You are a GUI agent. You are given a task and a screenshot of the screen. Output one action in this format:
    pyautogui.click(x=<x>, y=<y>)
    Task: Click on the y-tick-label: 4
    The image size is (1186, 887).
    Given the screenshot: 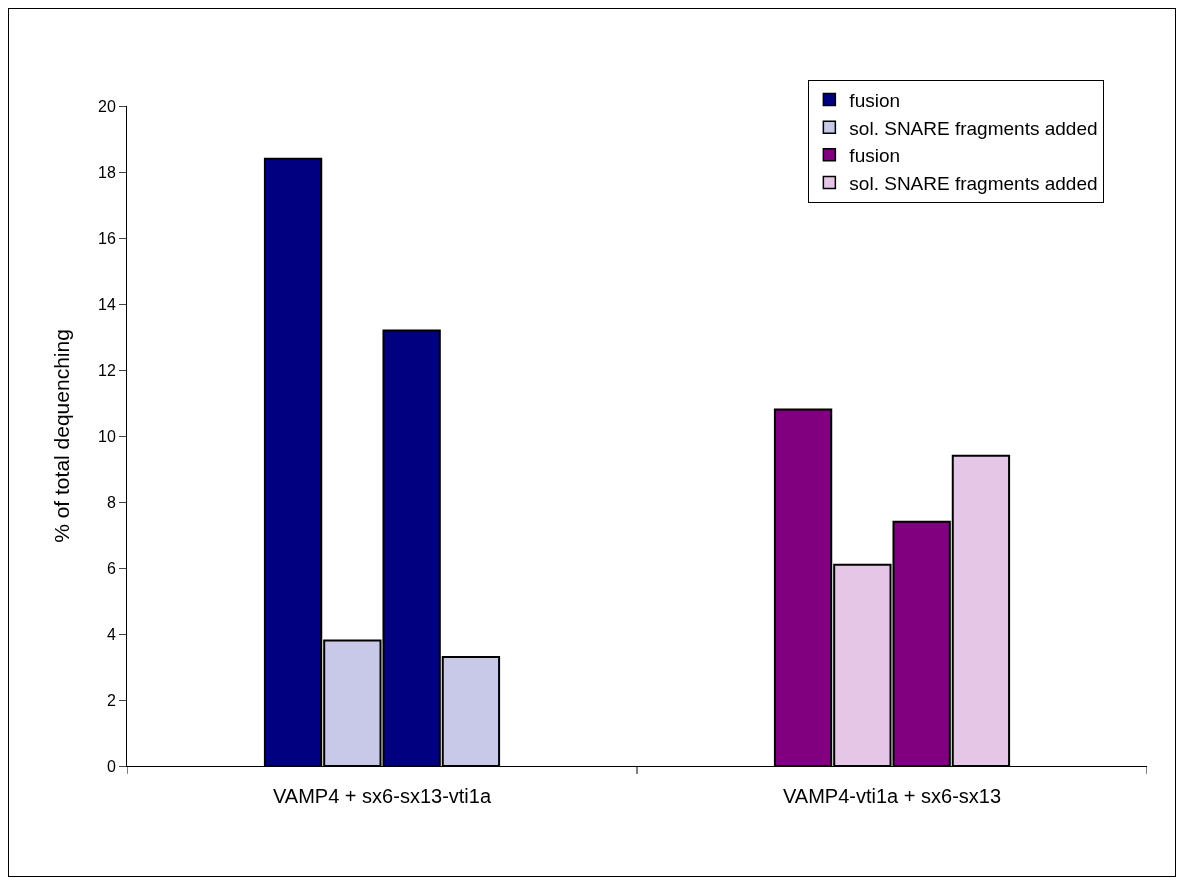 What is the action you would take?
    pyautogui.click(x=111, y=634)
    